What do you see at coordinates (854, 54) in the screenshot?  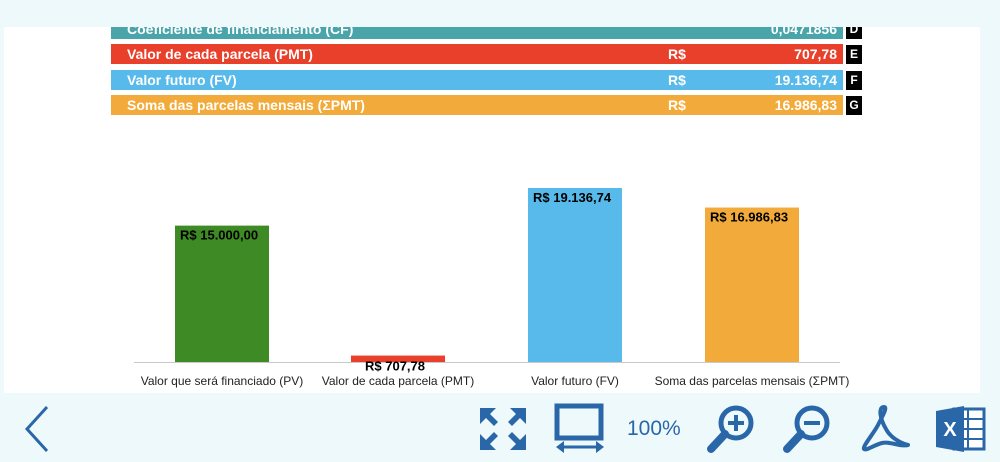 I see `row-tag: E` at bounding box center [854, 54].